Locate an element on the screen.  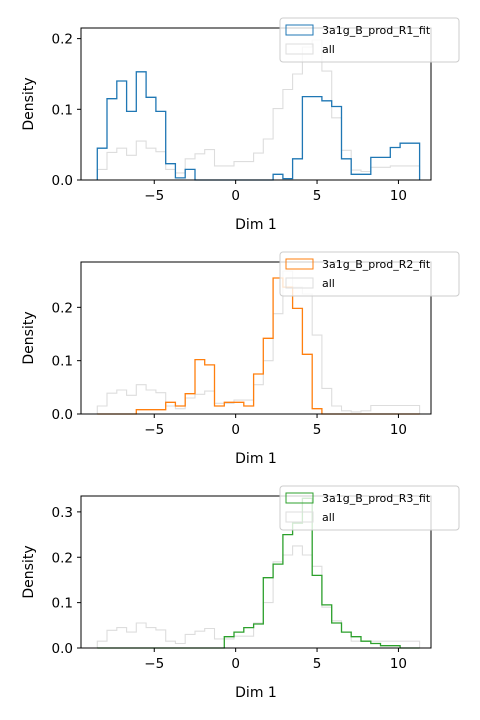
legend-label: 3a1g_B_prod_R1_fit is located at coordinates (376, 30).